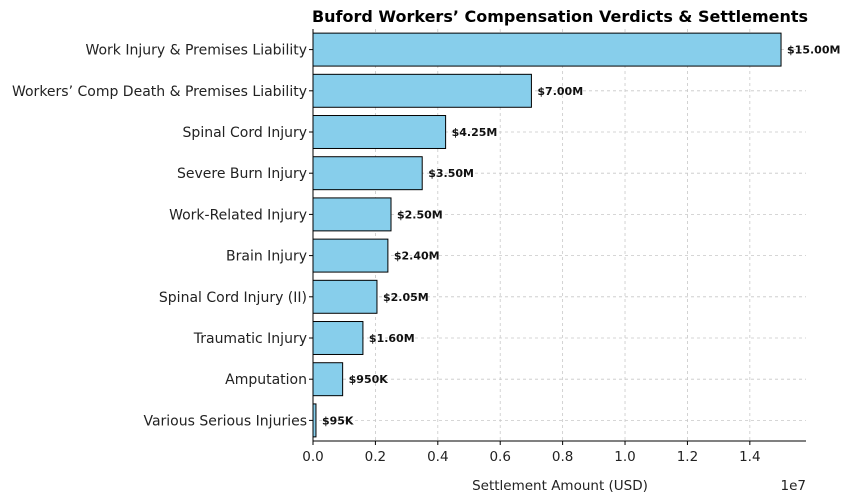 The image size is (850, 503). Describe the element at coordinates (242, 174) in the screenshot. I see `category-label: Severe Burn Injury` at that location.